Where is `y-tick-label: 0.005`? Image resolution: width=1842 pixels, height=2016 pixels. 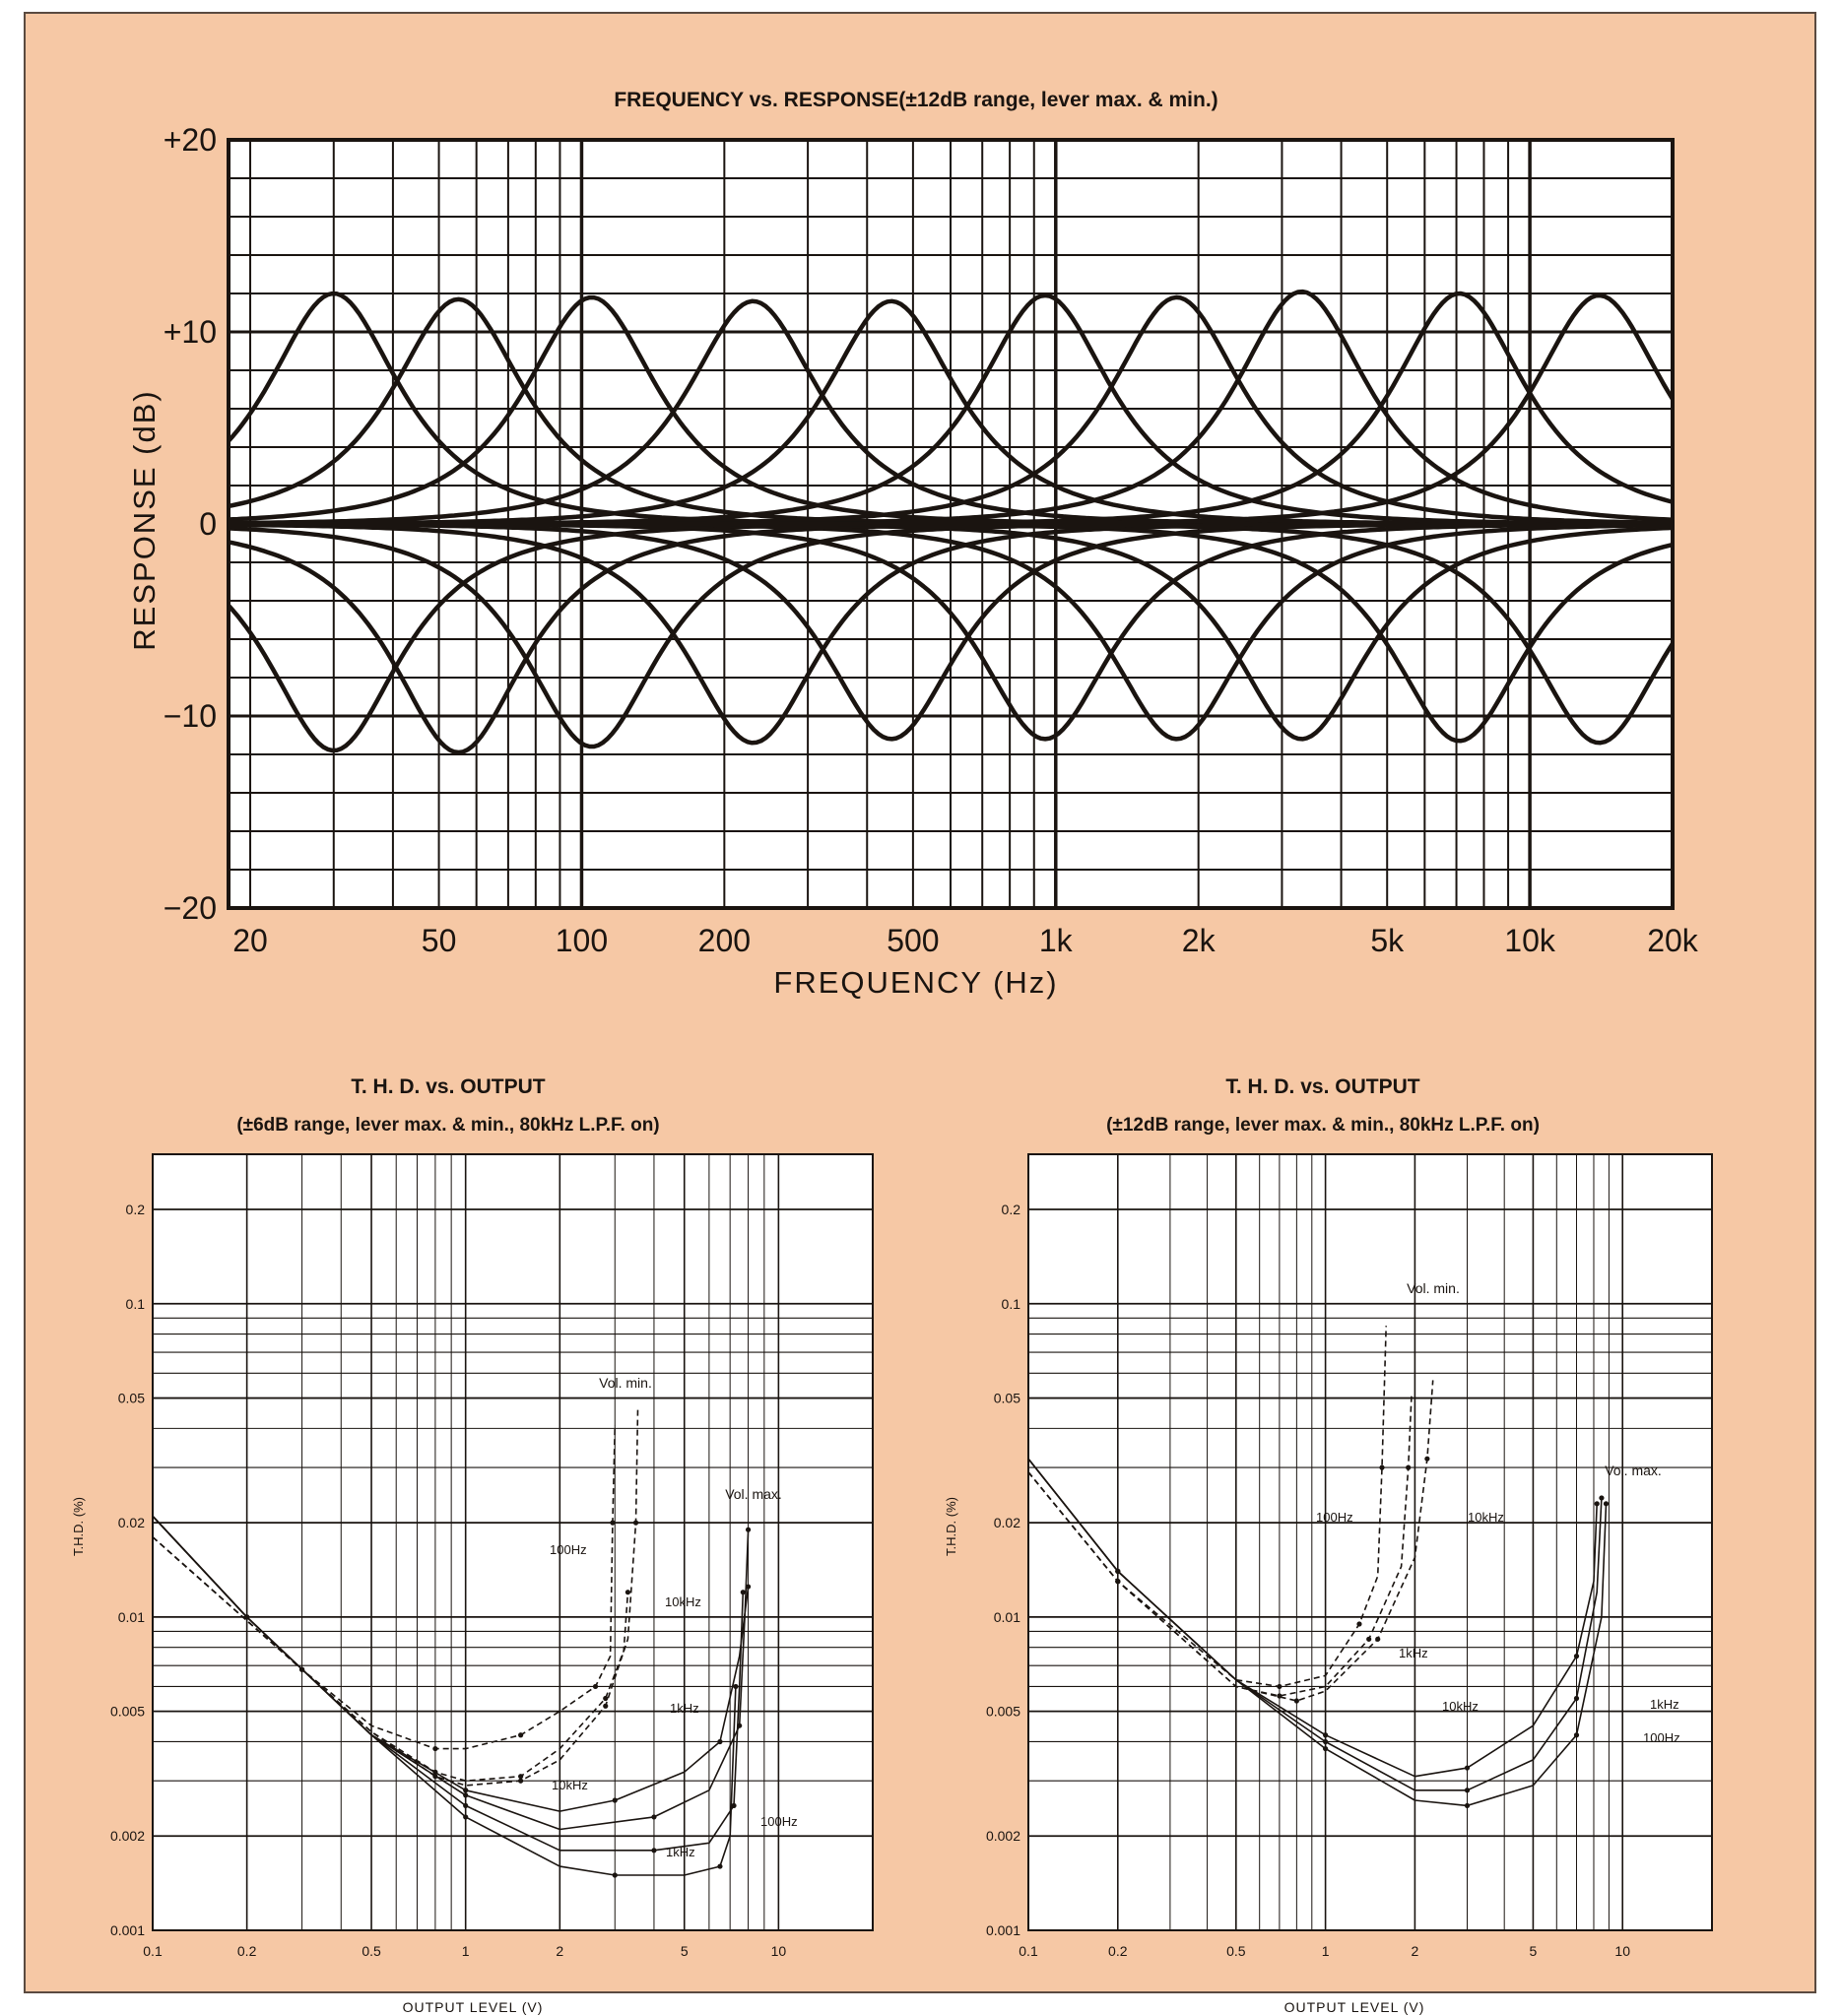 y-tick-label: 0.005 is located at coordinates (1003, 1712).